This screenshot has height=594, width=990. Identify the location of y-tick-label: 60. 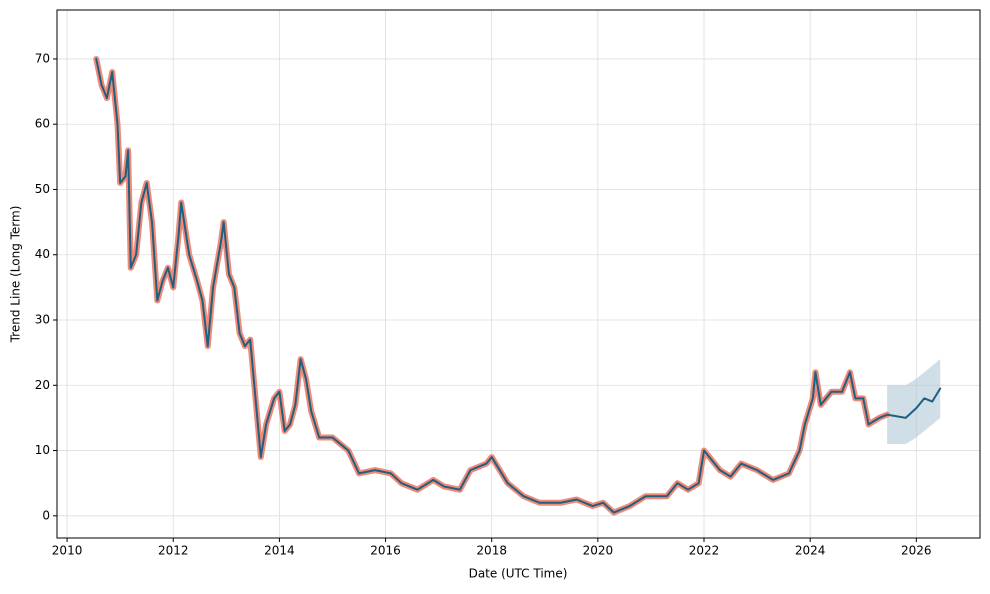
(42, 124).